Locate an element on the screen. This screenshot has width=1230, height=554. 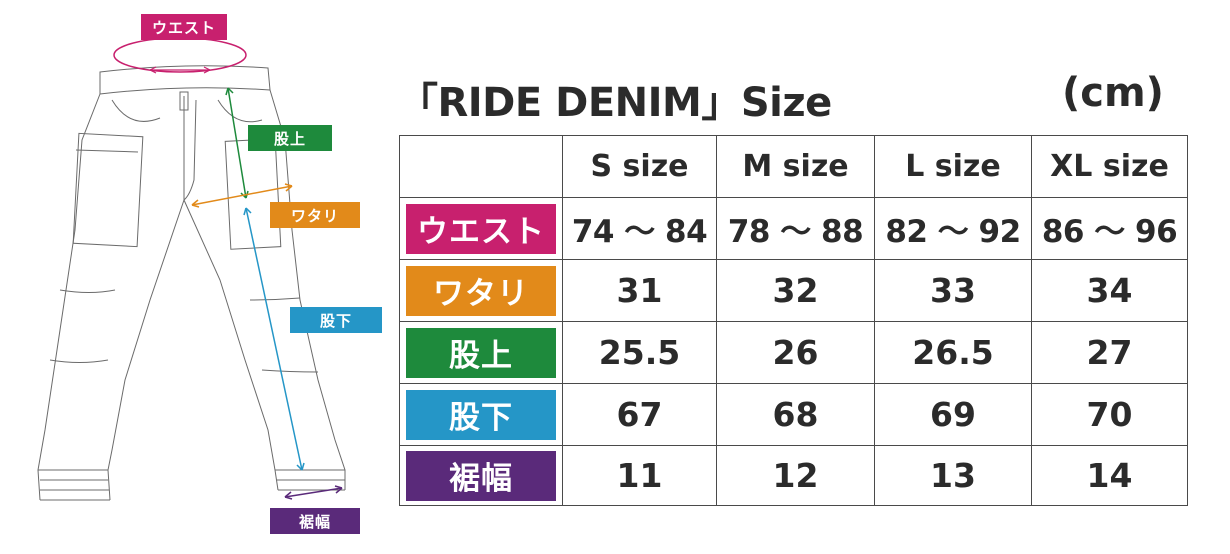
table-cell: 67 is located at coordinates (639, 414).